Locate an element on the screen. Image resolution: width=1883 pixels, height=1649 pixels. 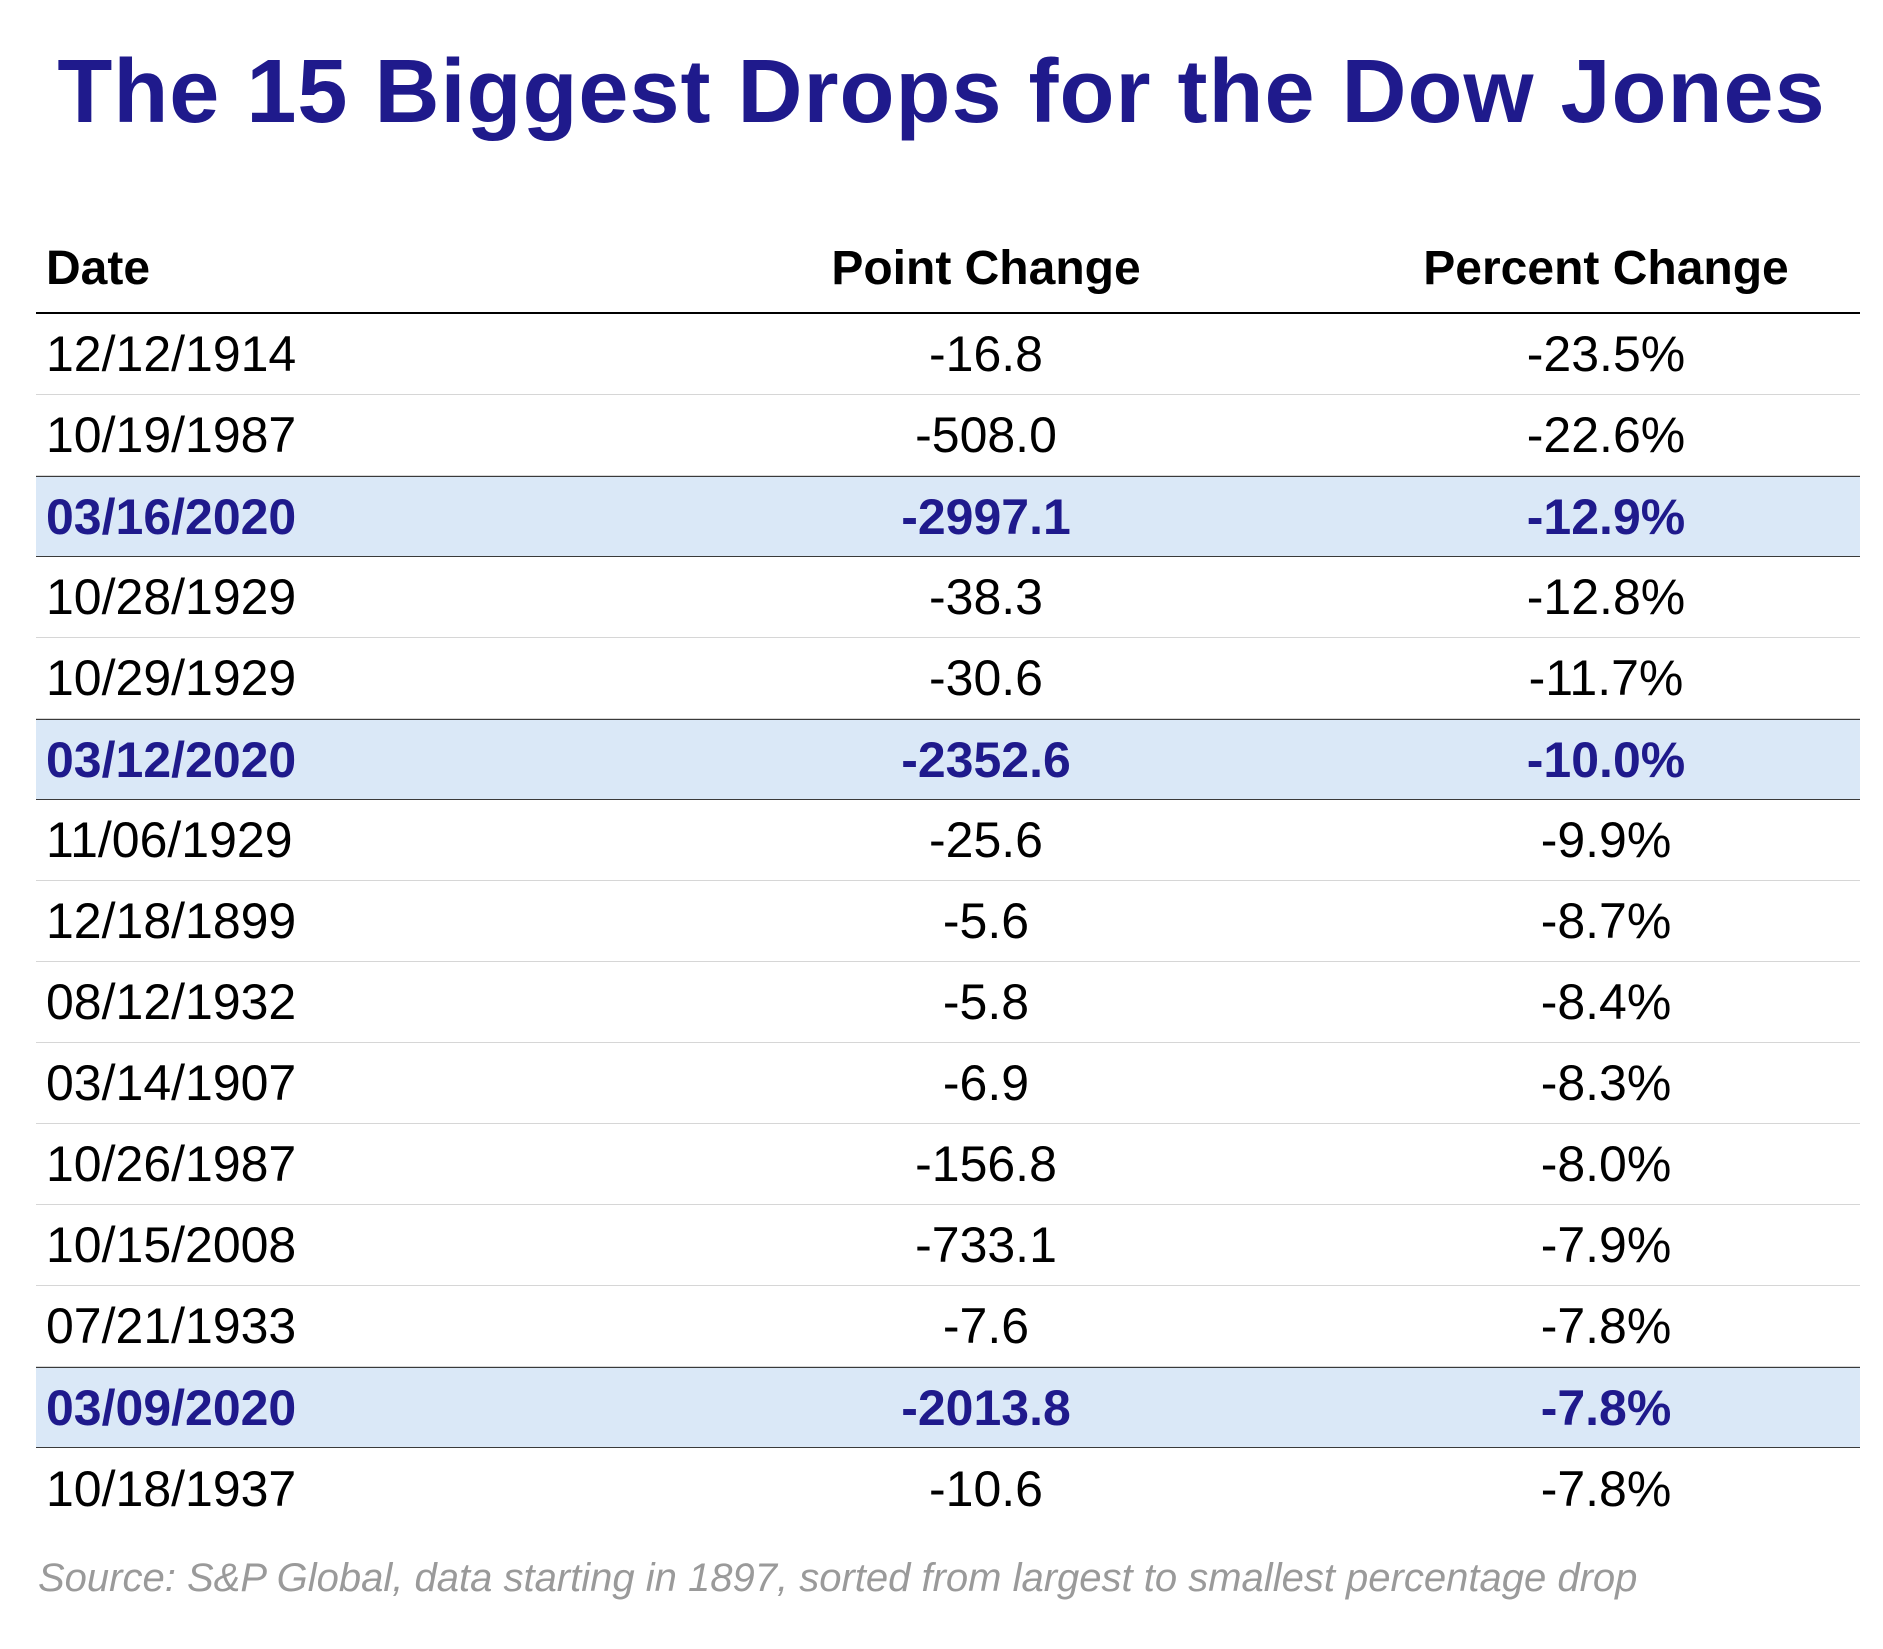
table-row: 10/15/2008 -733.1 -7.9% is located at coordinates (948, 1245).